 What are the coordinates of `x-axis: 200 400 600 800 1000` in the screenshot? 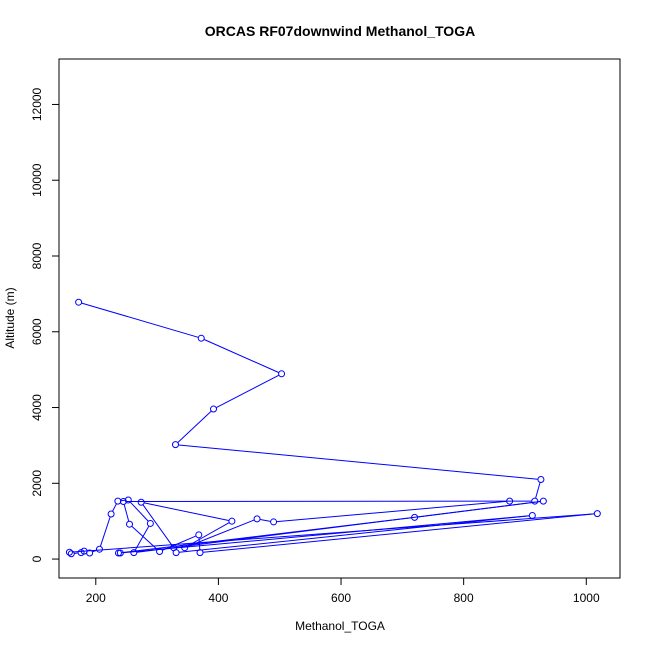 It's located at (343, 591).